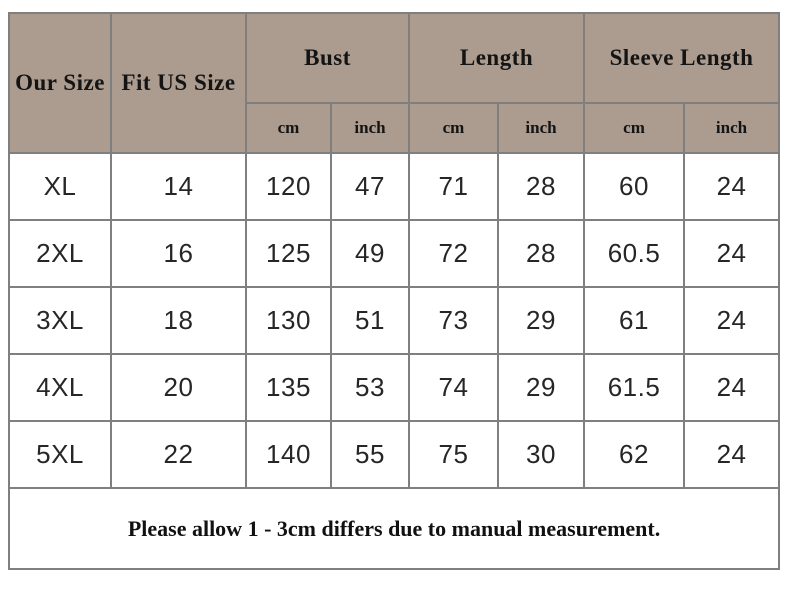 The height and width of the screenshot is (592, 786). I want to click on cell-sleeve-cm: 61, so click(634, 320).